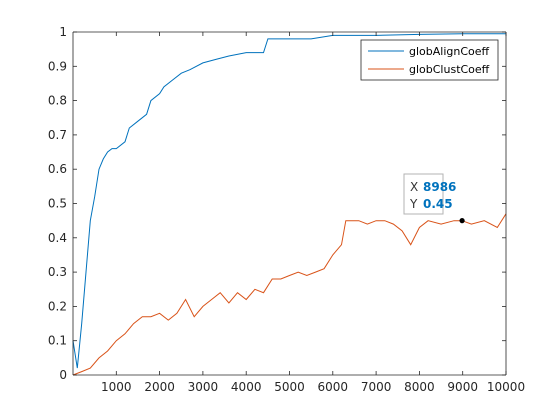  I want to click on x-tick-label: 1000, so click(116, 387).